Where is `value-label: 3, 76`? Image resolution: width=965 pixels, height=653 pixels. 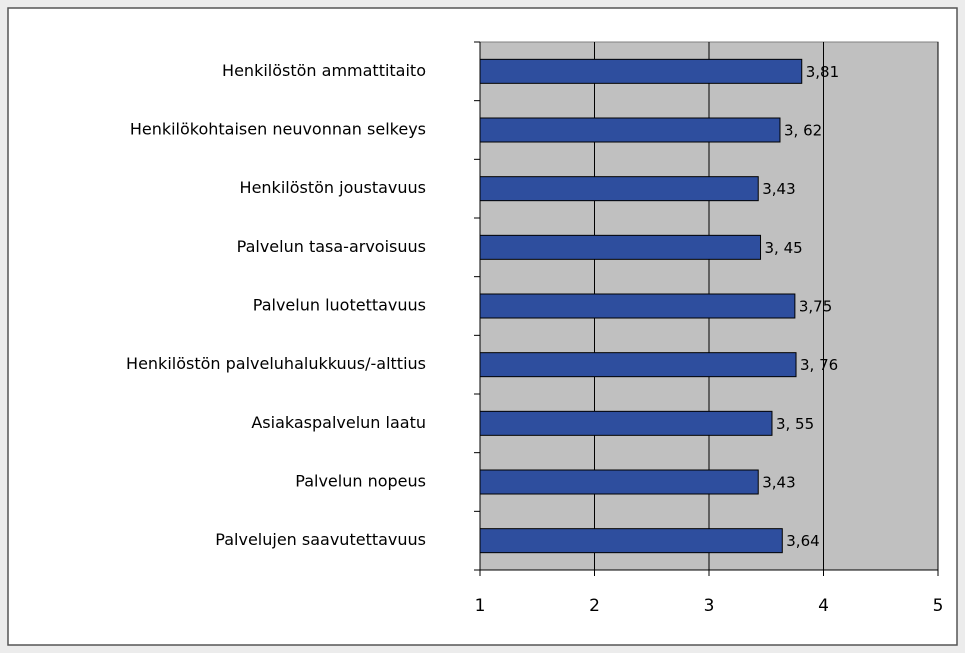 value-label: 3, 76 is located at coordinates (819, 365).